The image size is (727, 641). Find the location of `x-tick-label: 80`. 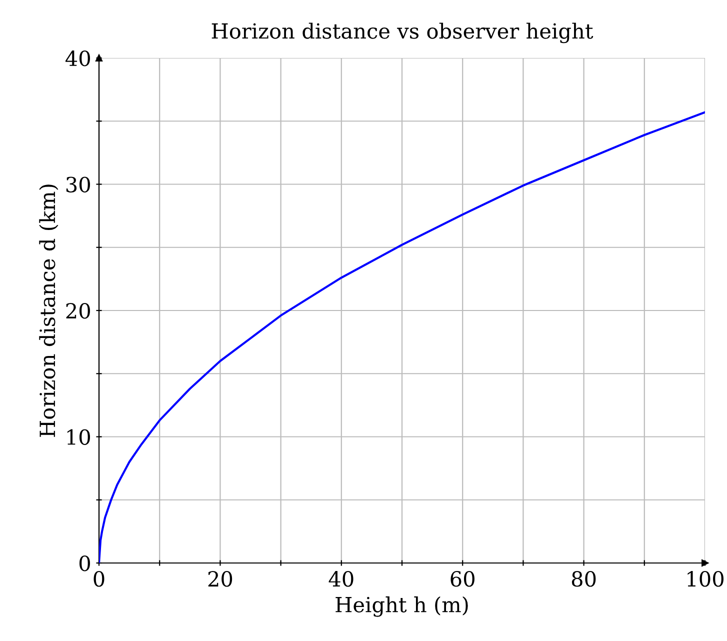

x-tick-label: 80 is located at coordinates (584, 579).